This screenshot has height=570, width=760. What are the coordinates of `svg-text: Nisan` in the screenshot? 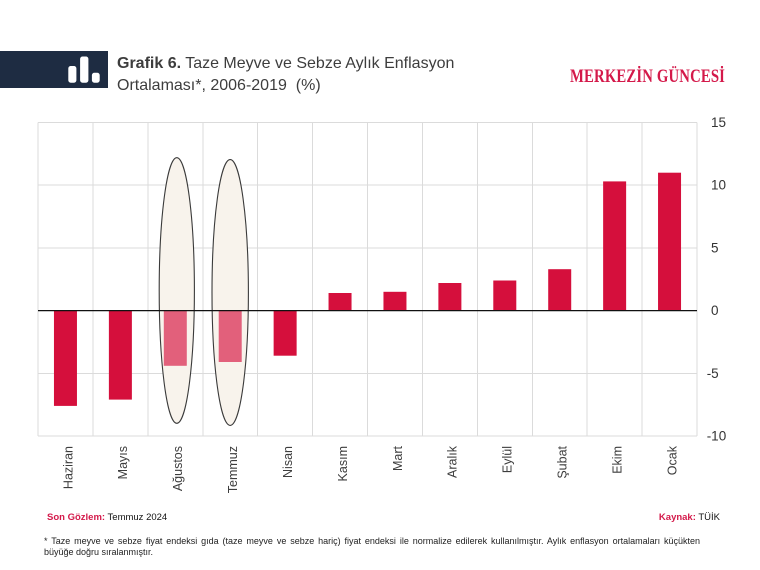 It's located at (288, 462).